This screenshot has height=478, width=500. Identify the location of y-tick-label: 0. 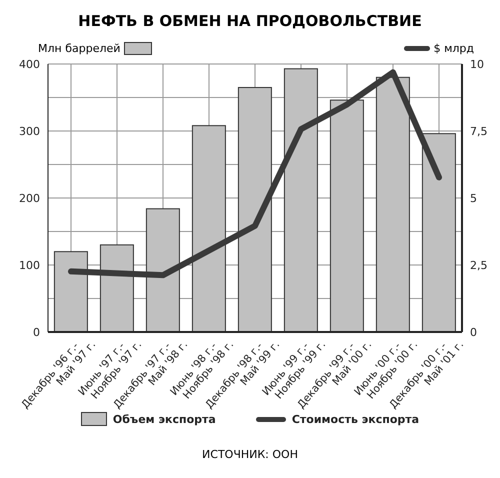
(36, 332).